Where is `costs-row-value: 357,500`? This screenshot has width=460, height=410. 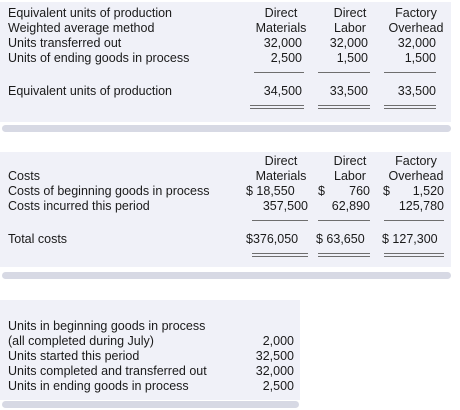
costs-row-value: 357,500 is located at coordinates (285, 206).